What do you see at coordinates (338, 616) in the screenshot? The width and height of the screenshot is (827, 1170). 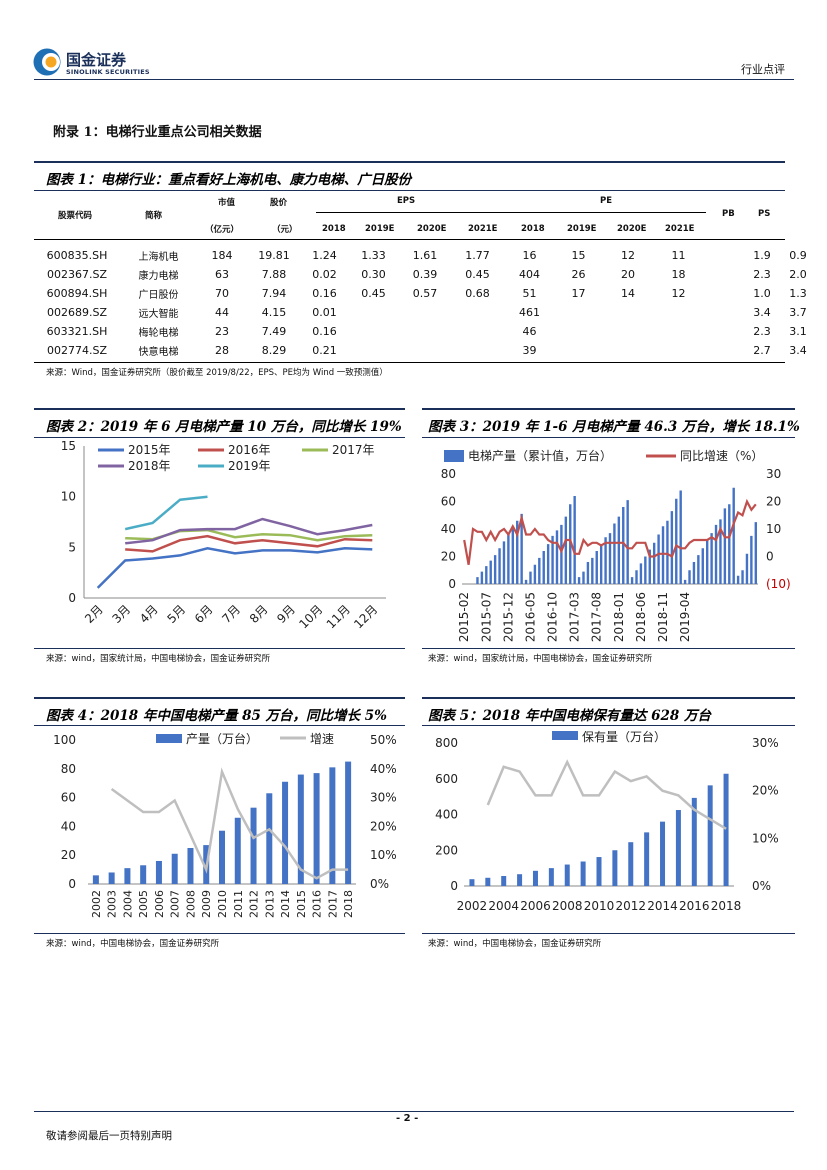 I see `x-tick-label: 11月` at bounding box center [338, 616].